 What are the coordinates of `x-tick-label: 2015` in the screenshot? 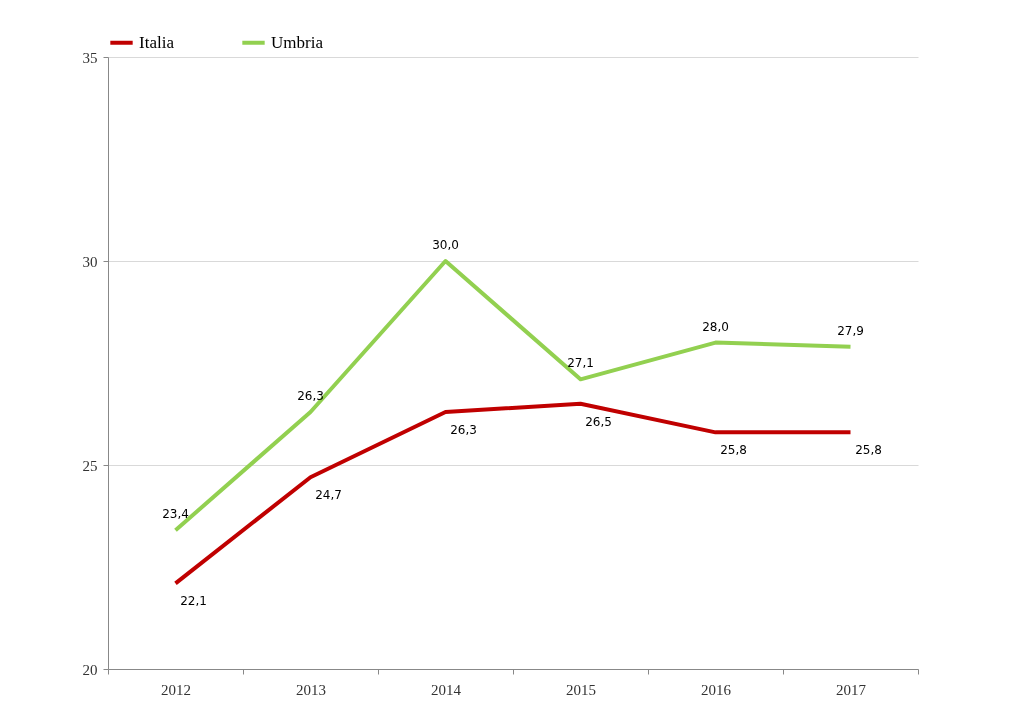 It's located at (581, 689).